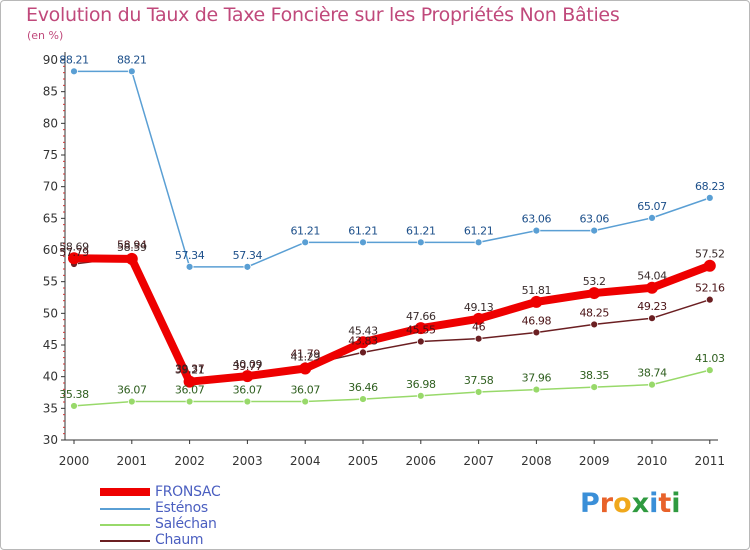  I want to click on legend-label-fronsac: FRONSAC, so click(188, 492).